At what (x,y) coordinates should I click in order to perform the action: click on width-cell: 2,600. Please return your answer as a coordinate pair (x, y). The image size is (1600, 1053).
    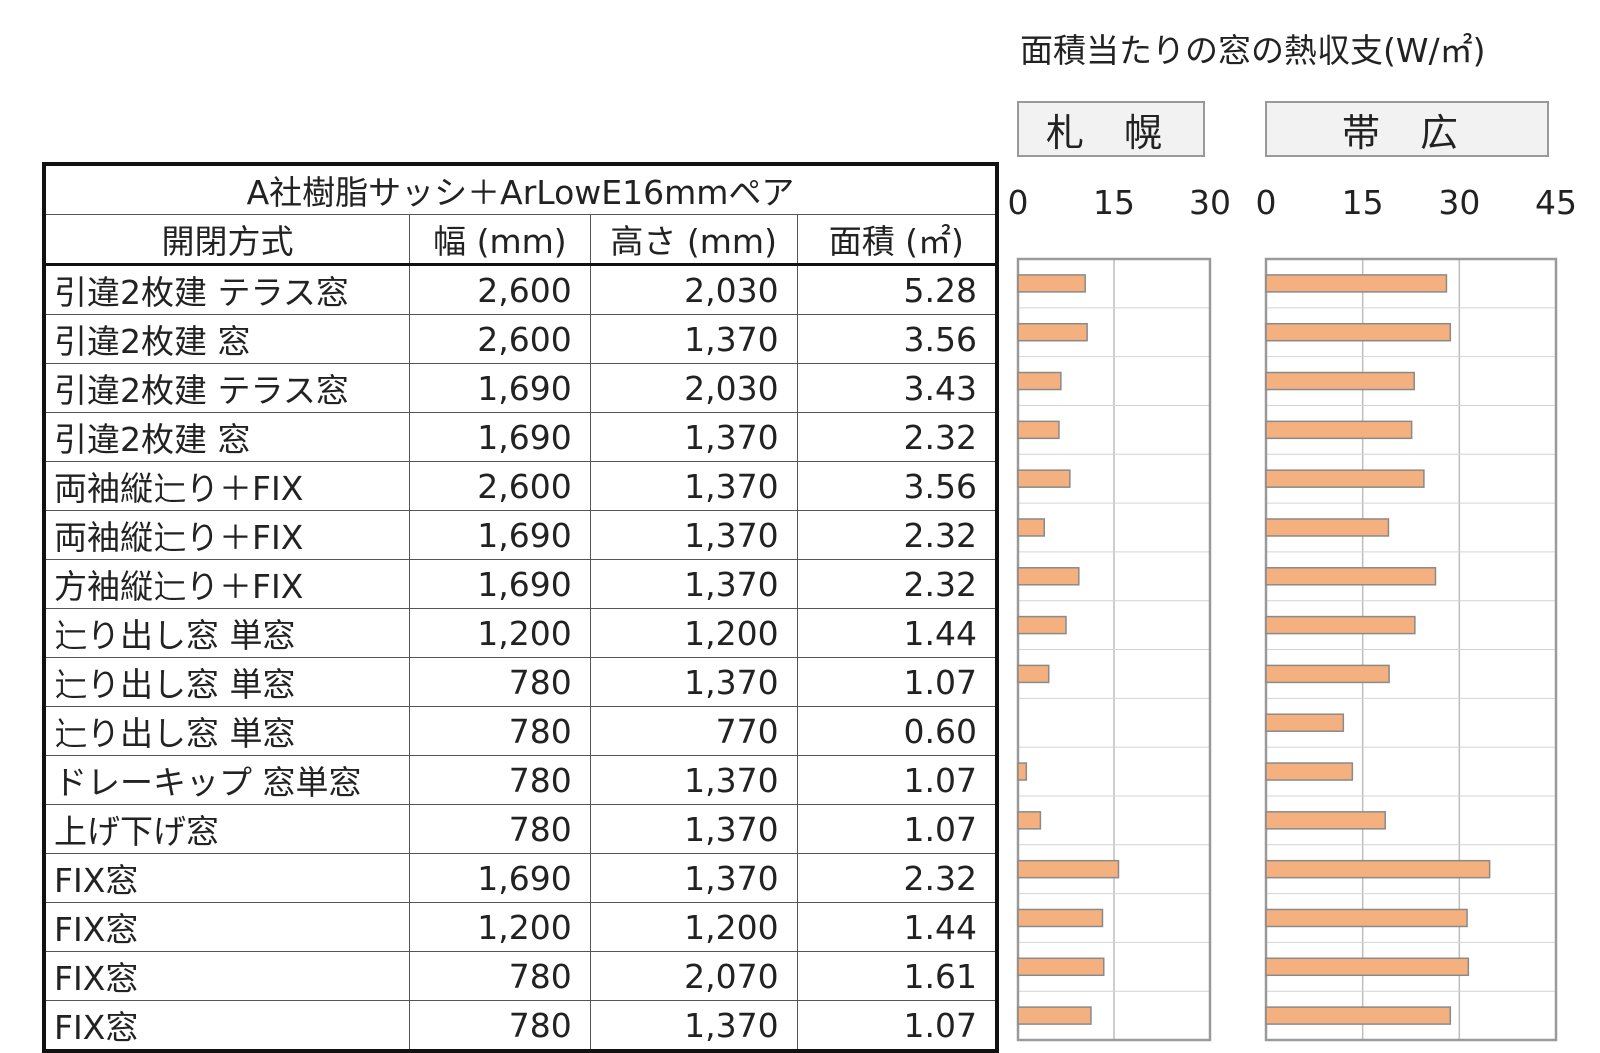
    Looking at the image, I should click on (500, 339).